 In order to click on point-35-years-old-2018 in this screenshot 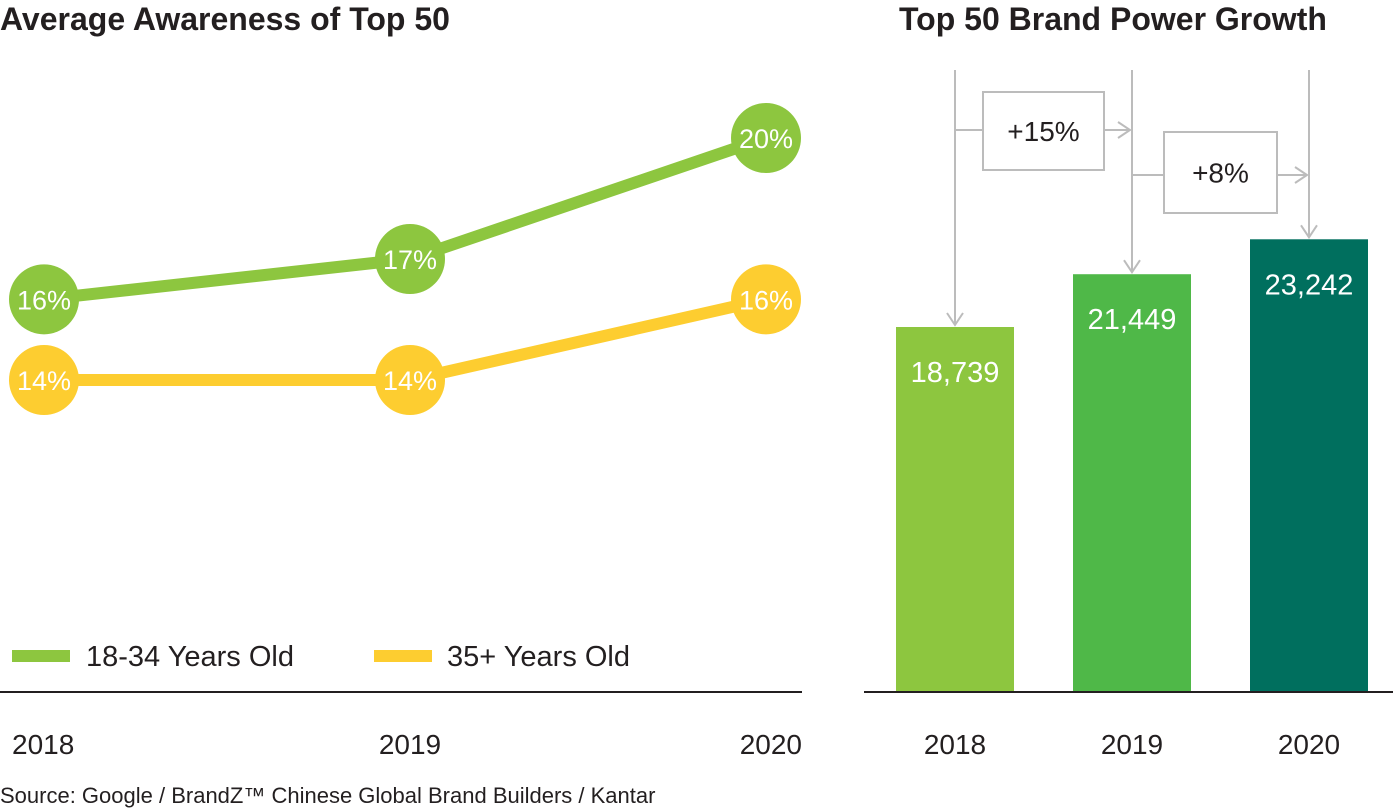, I will do `click(44, 380)`.